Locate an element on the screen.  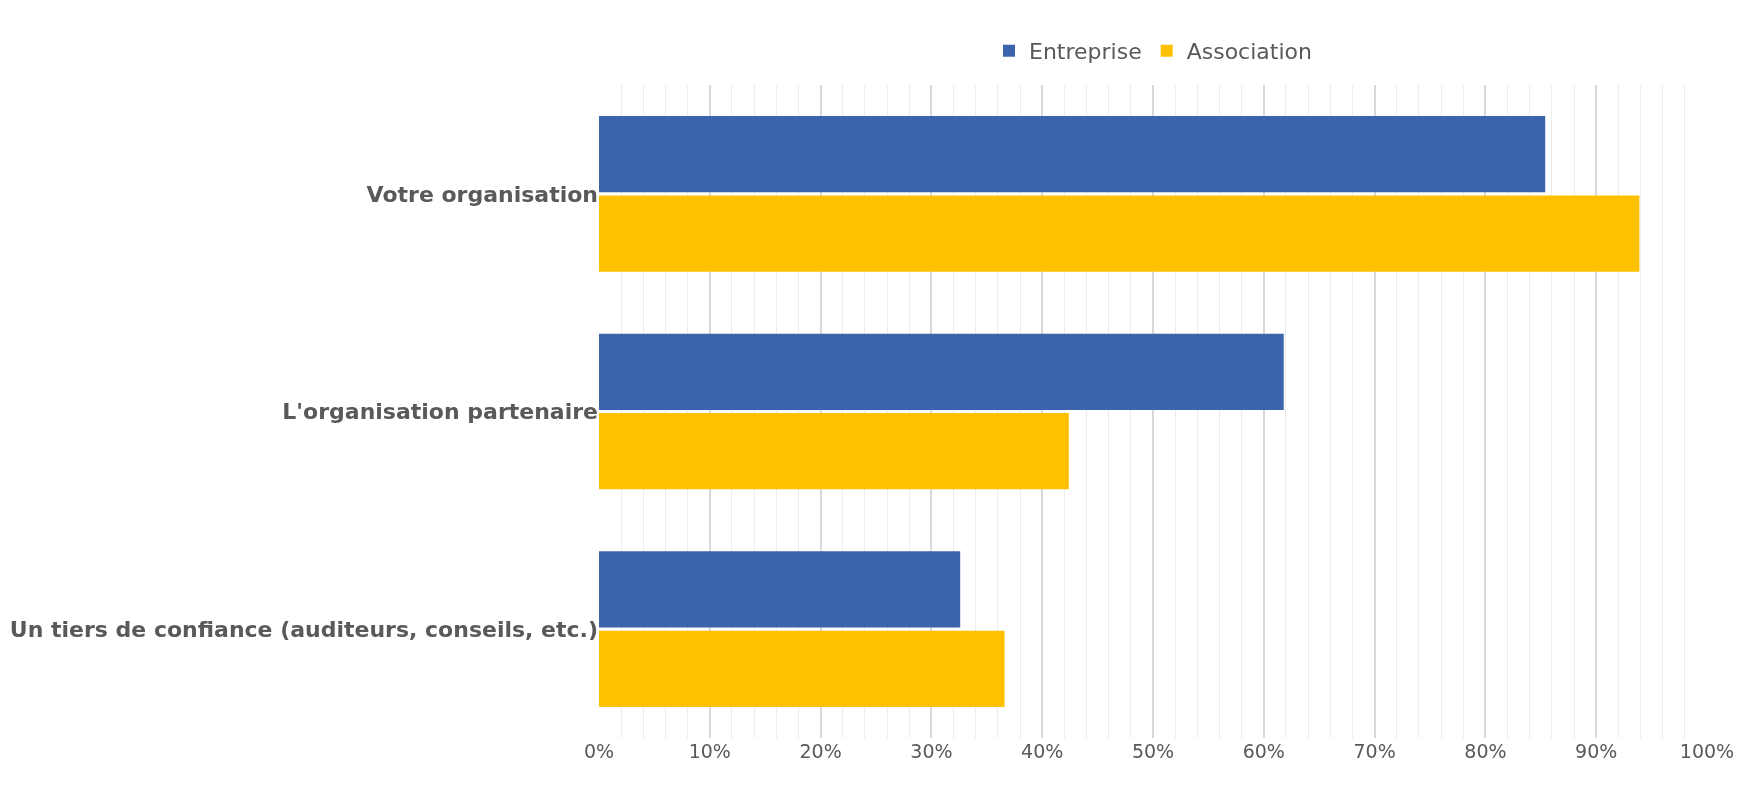
x-tick-label: 20% is located at coordinates (820, 751).